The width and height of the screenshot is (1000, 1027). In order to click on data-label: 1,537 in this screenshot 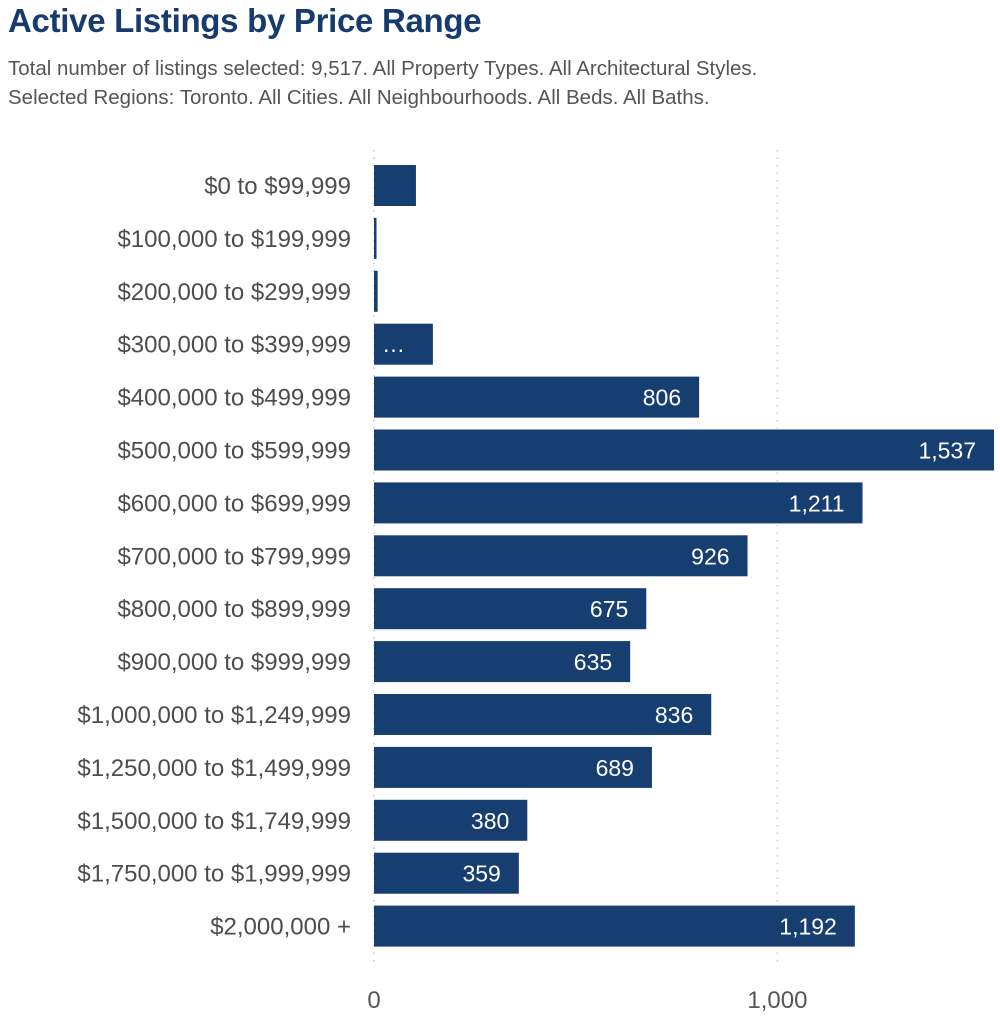, I will do `click(947, 451)`.